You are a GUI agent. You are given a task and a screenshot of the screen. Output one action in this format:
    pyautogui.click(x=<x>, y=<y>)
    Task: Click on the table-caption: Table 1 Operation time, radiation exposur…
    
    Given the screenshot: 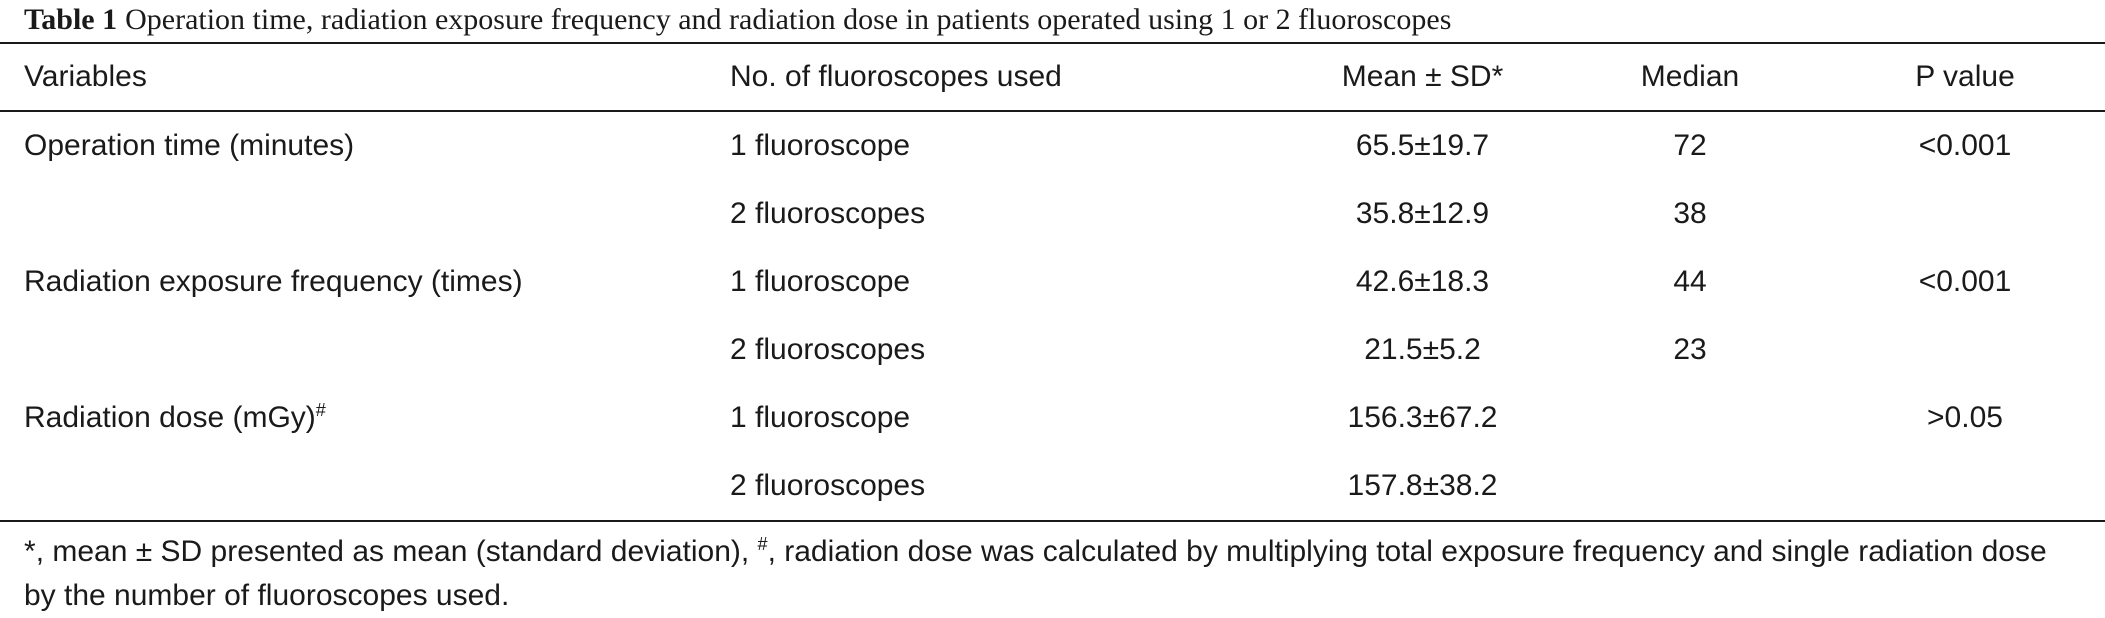 What is the action you would take?
    pyautogui.click(x=737, y=20)
    